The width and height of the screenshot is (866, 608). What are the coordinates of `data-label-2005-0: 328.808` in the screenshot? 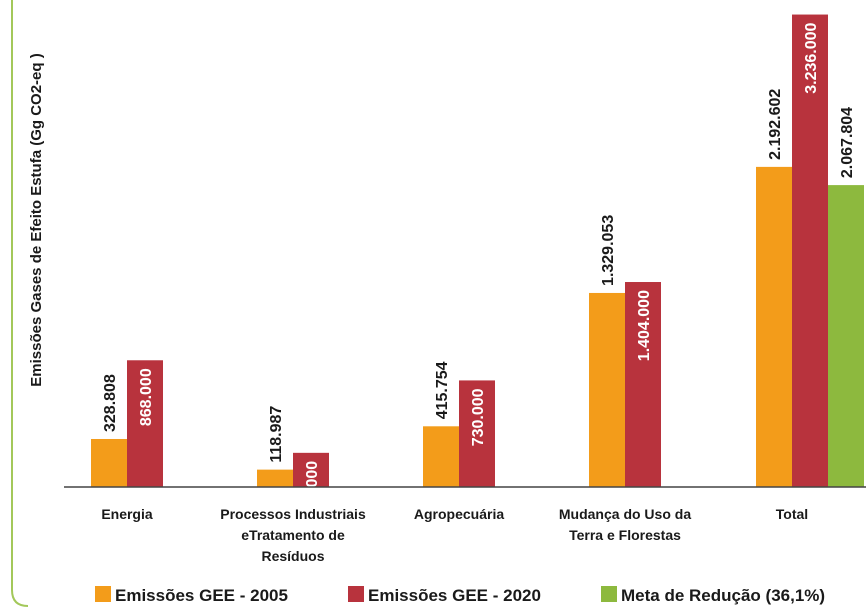 It's located at (110, 403).